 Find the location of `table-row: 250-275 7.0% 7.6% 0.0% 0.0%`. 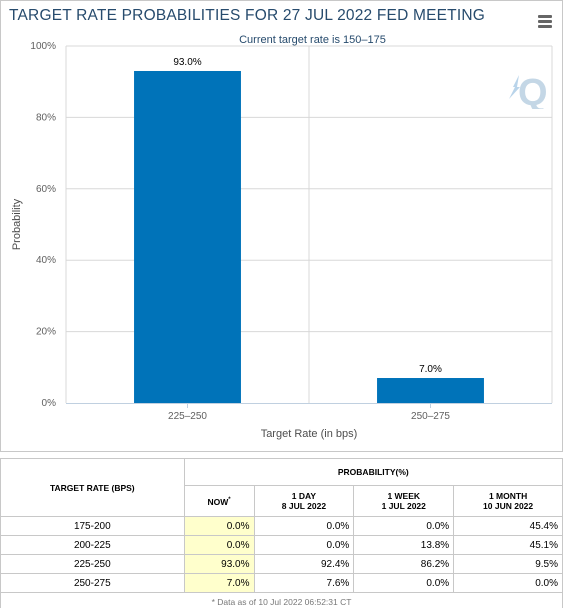

table-row: 250-275 7.0% 7.6% 0.0% 0.0% is located at coordinates (281, 583).